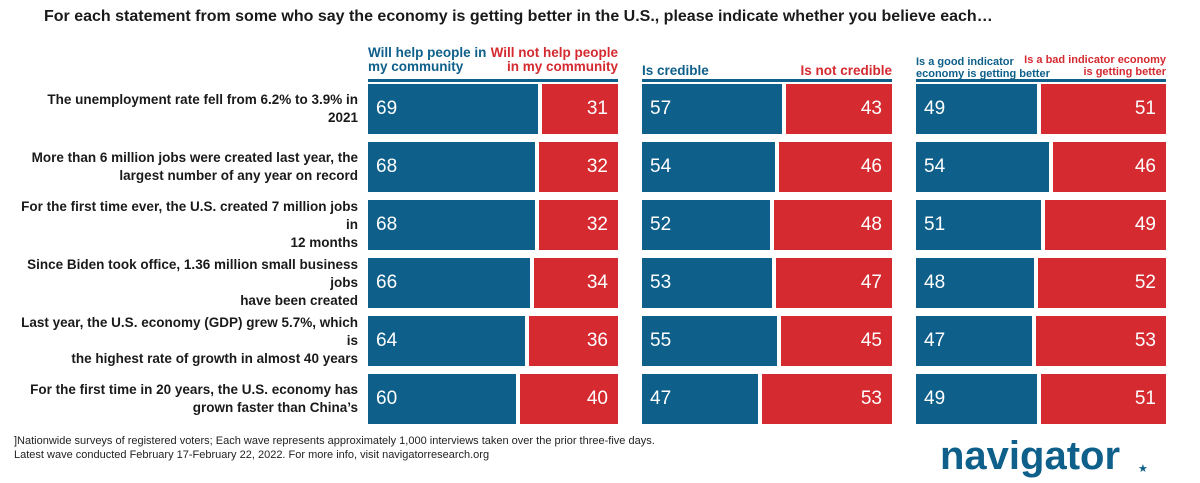 The height and width of the screenshot is (483, 1200). I want to click on positive-value-label: 60, so click(387, 398).